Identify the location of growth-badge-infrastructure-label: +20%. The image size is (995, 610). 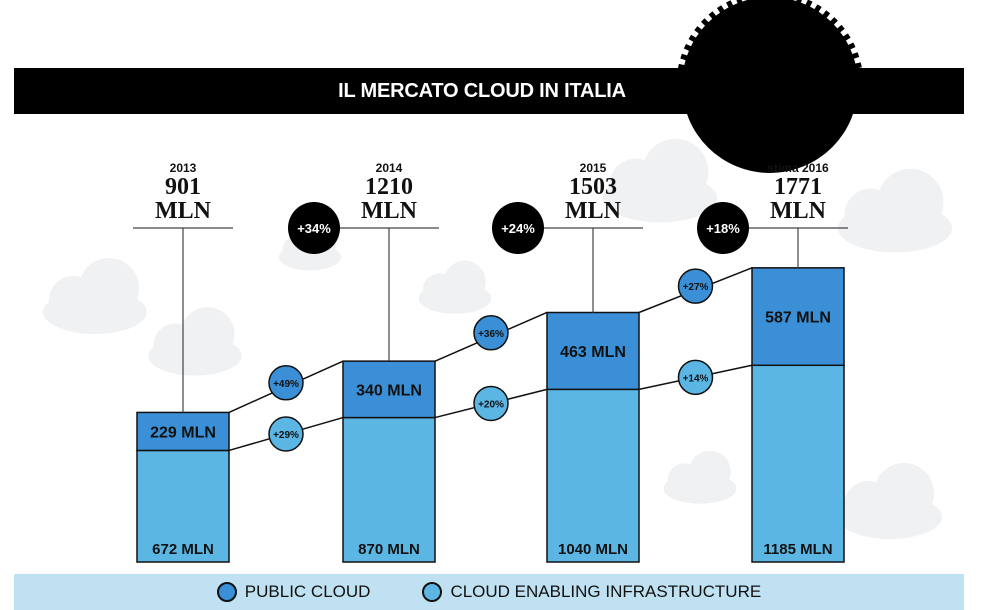
(491, 404).